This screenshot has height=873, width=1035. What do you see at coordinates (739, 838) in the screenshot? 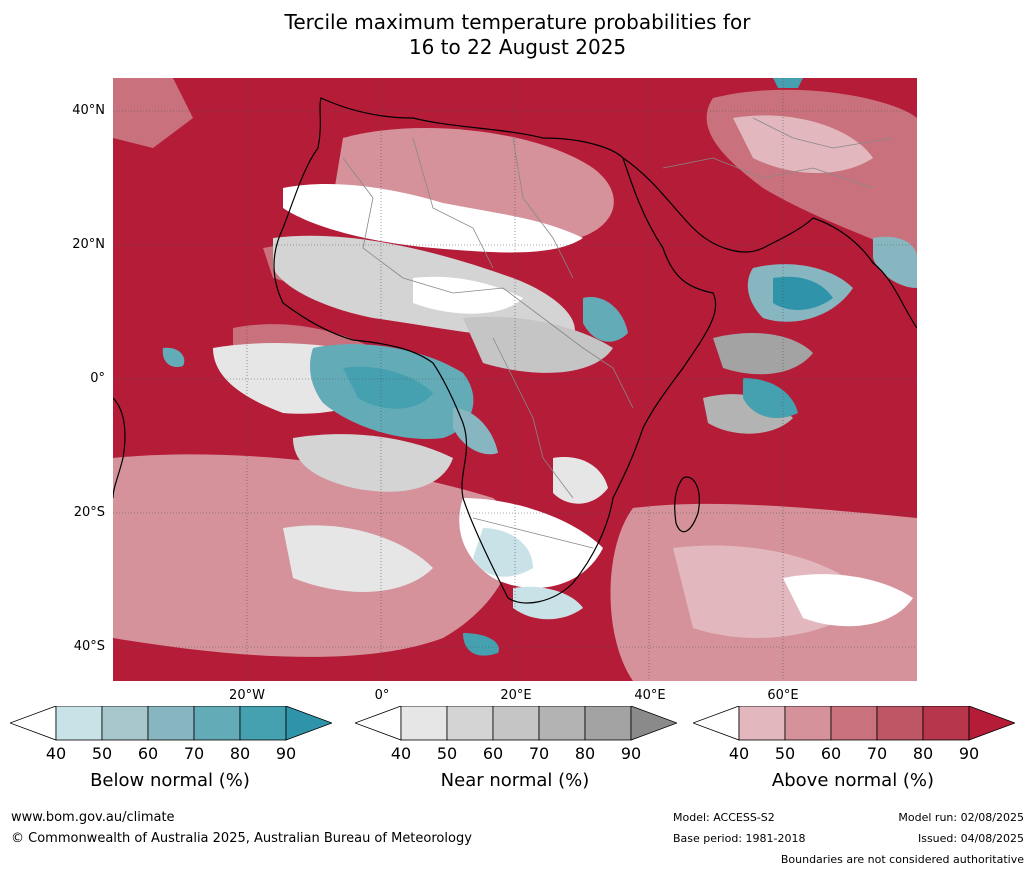
I see `base-period-text: Base period: 1981-2018` at bounding box center [739, 838].